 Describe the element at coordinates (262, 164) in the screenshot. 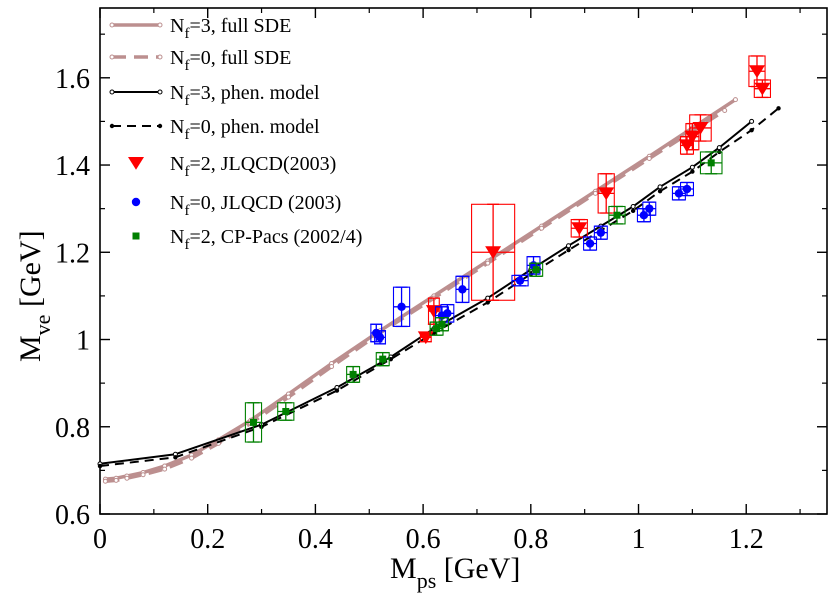

I see `legend-label-post: =2, JLQCD(2003)` at that location.